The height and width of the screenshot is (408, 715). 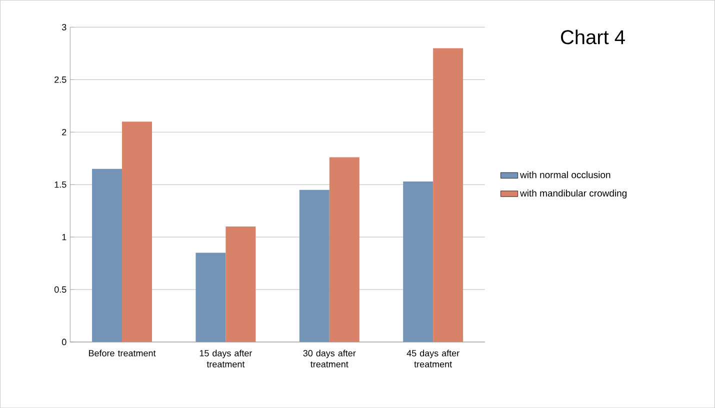 I want to click on legend-label: with normal occlusion, so click(x=565, y=174).